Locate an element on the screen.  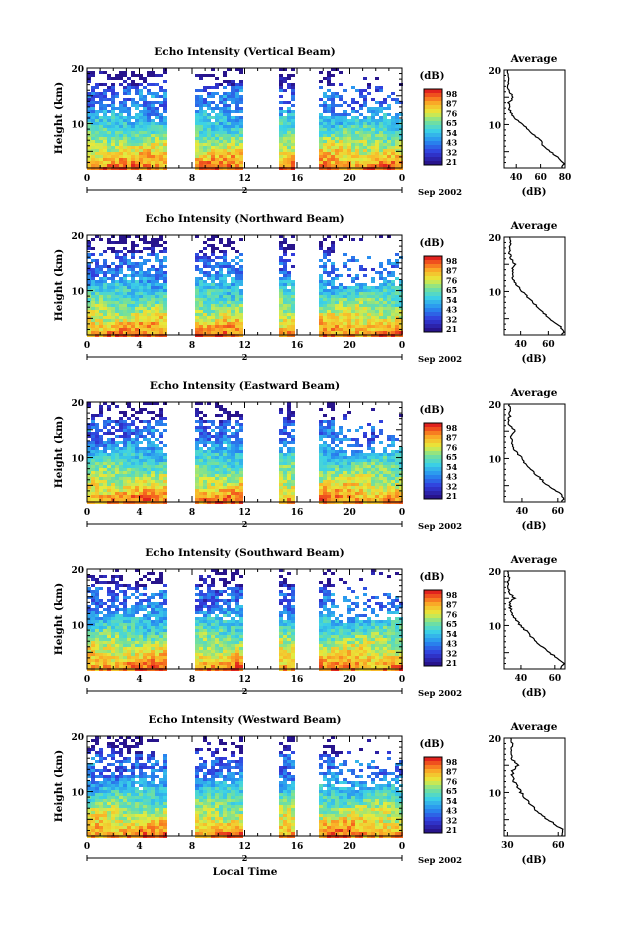
average-x-tick-label: 40 is located at coordinates (516, 178).